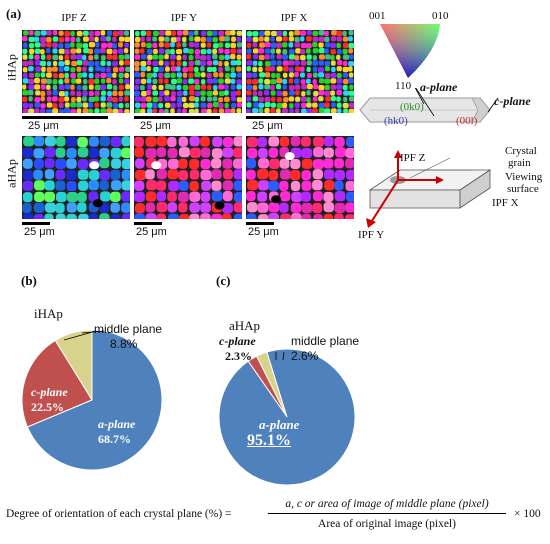 This screenshot has height=544, width=550. I want to click on ipf-triangle-shade, so click(410, 51).